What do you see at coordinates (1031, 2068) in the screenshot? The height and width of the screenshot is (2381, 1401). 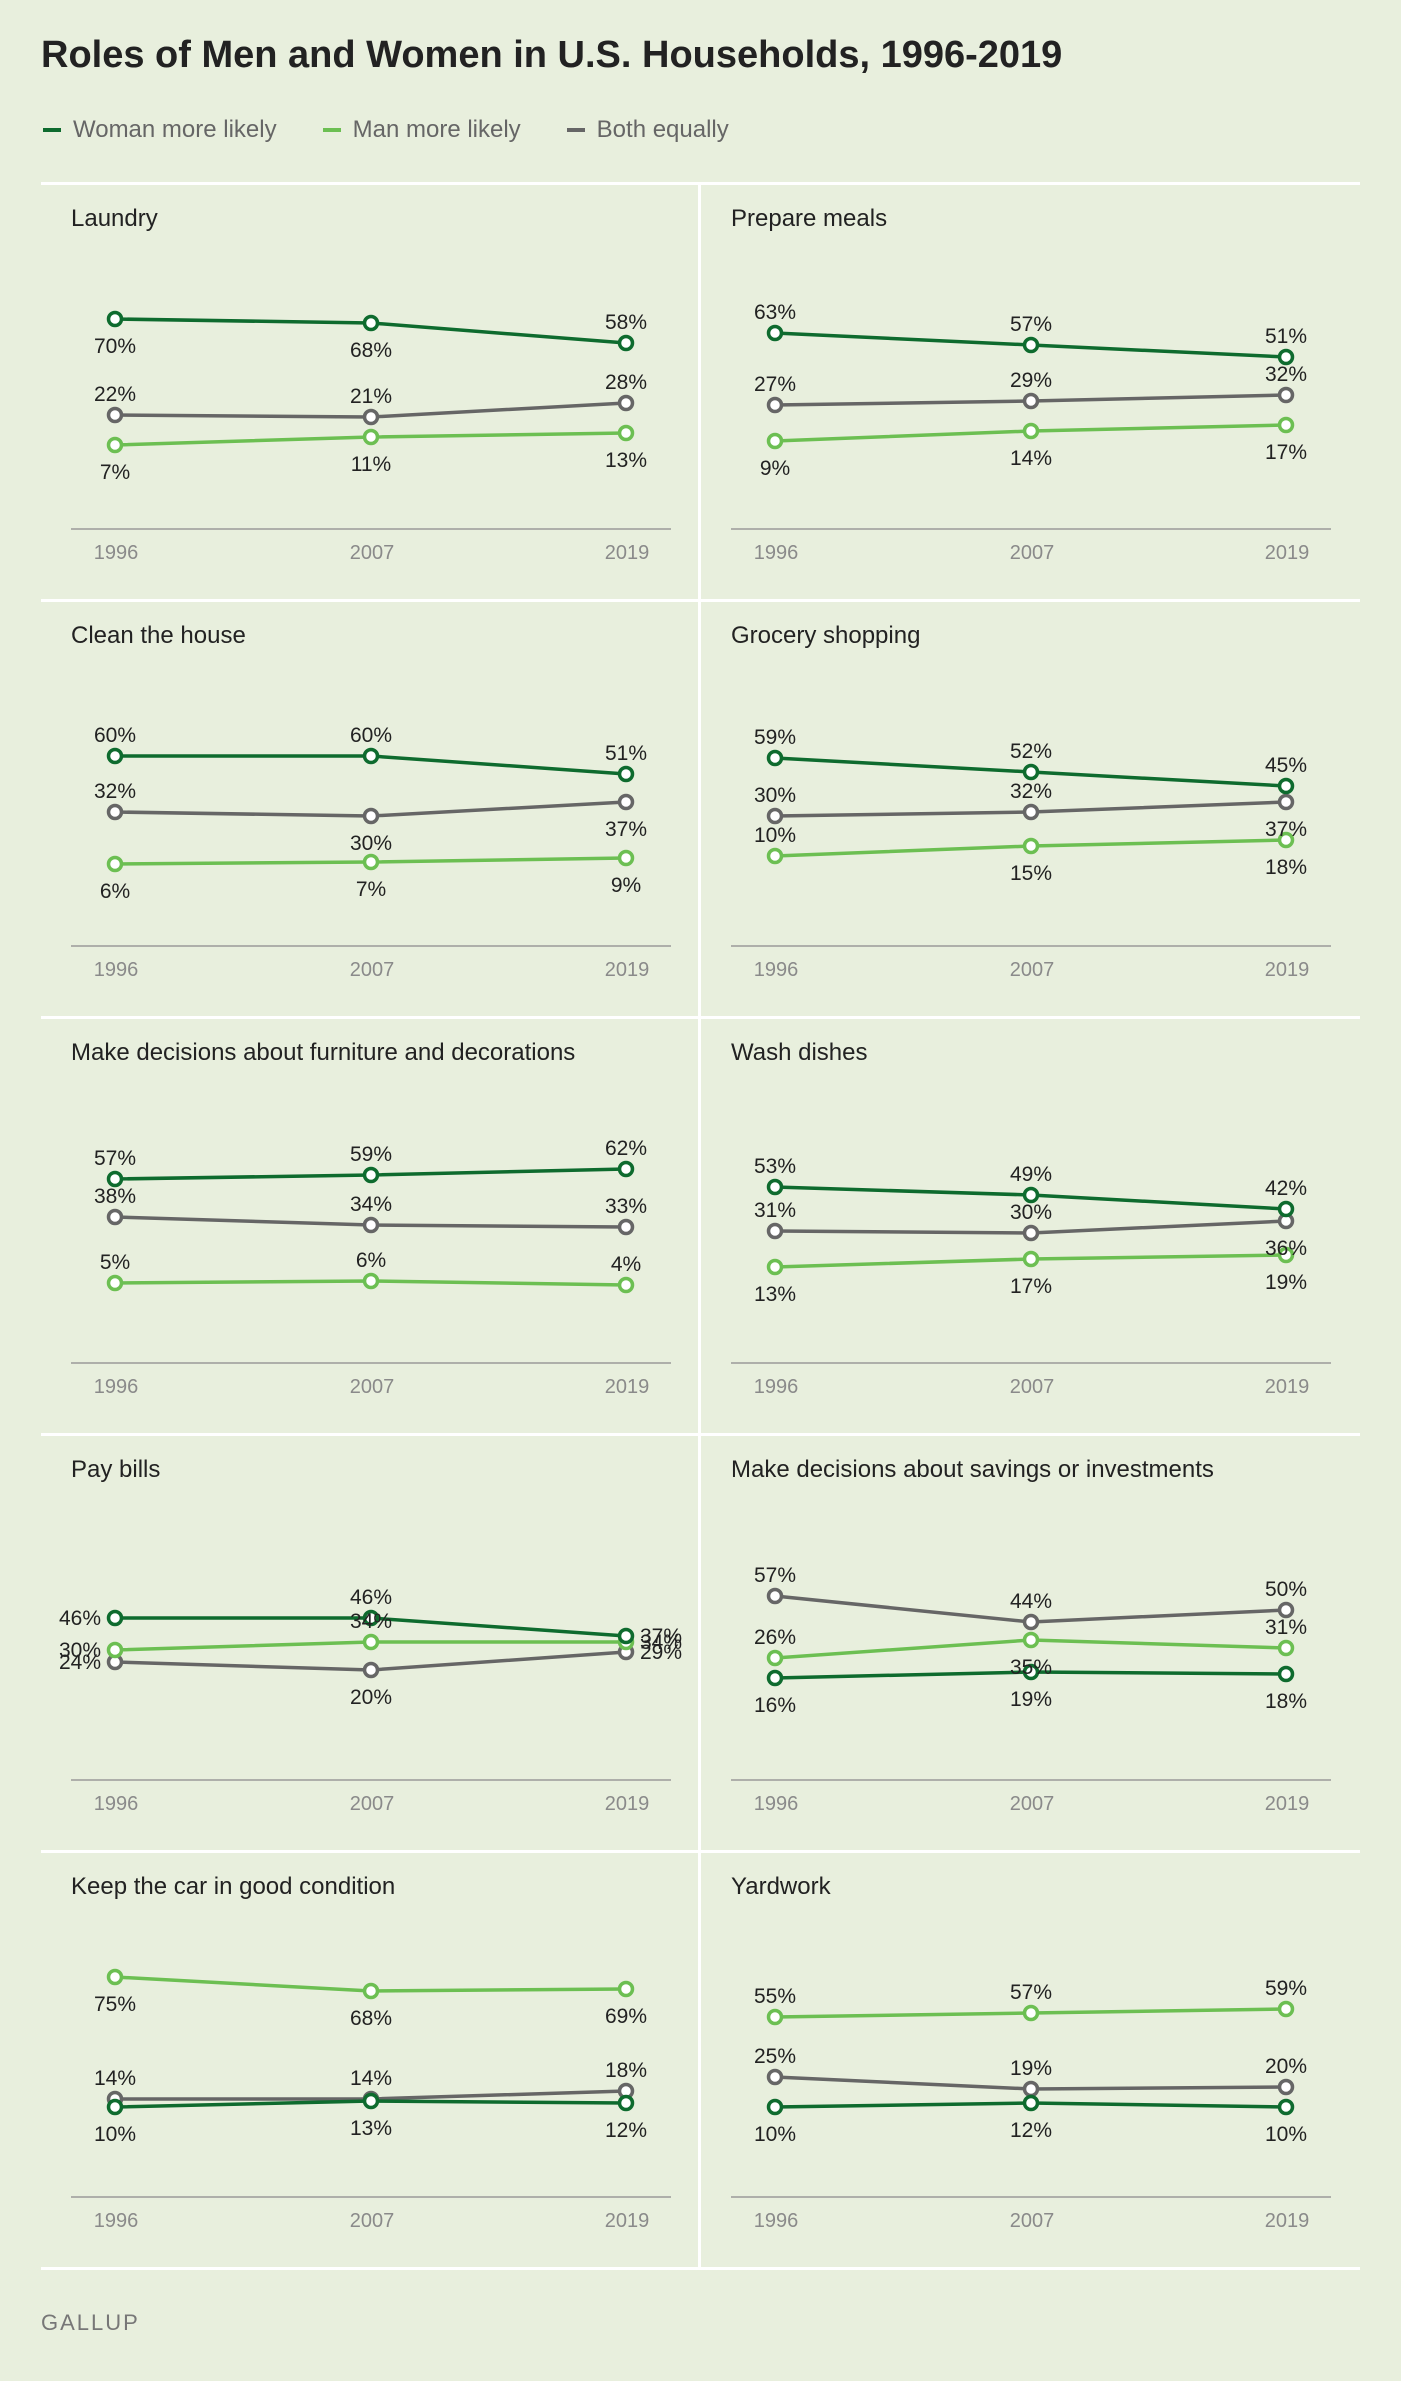 I see `data-label-both: 19%` at bounding box center [1031, 2068].